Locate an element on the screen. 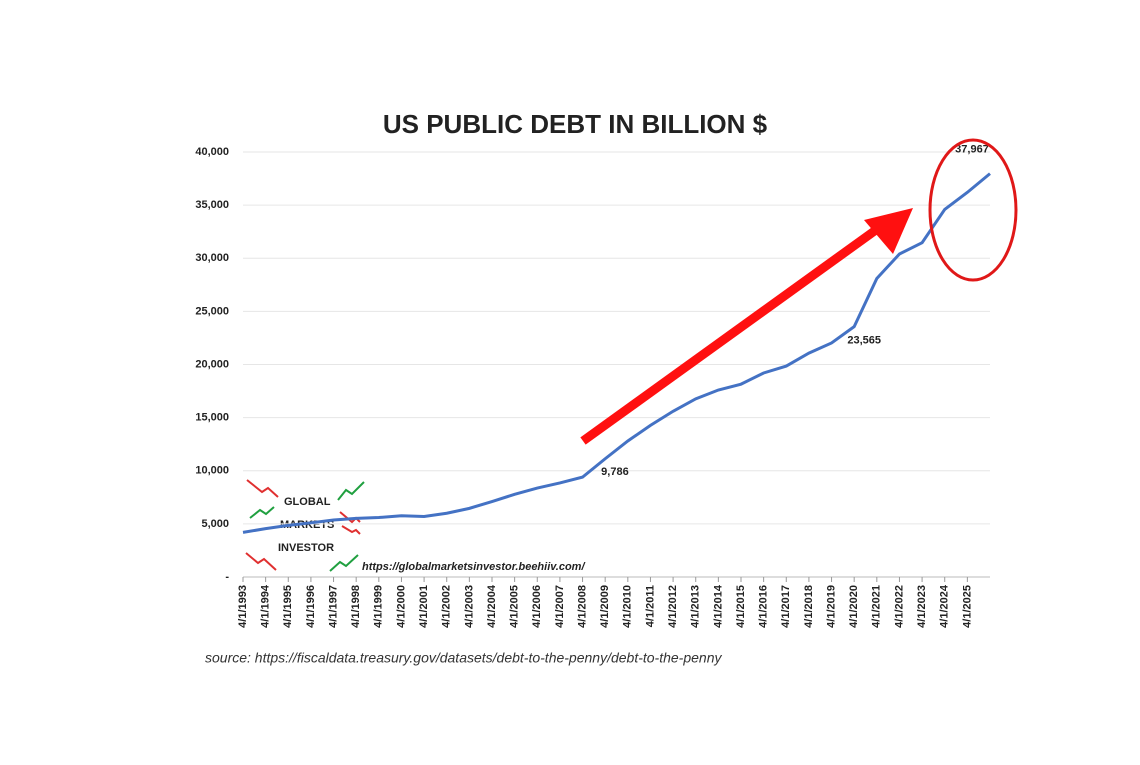  x-tick-label: 4/1/2025 is located at coordinates (967, 606).